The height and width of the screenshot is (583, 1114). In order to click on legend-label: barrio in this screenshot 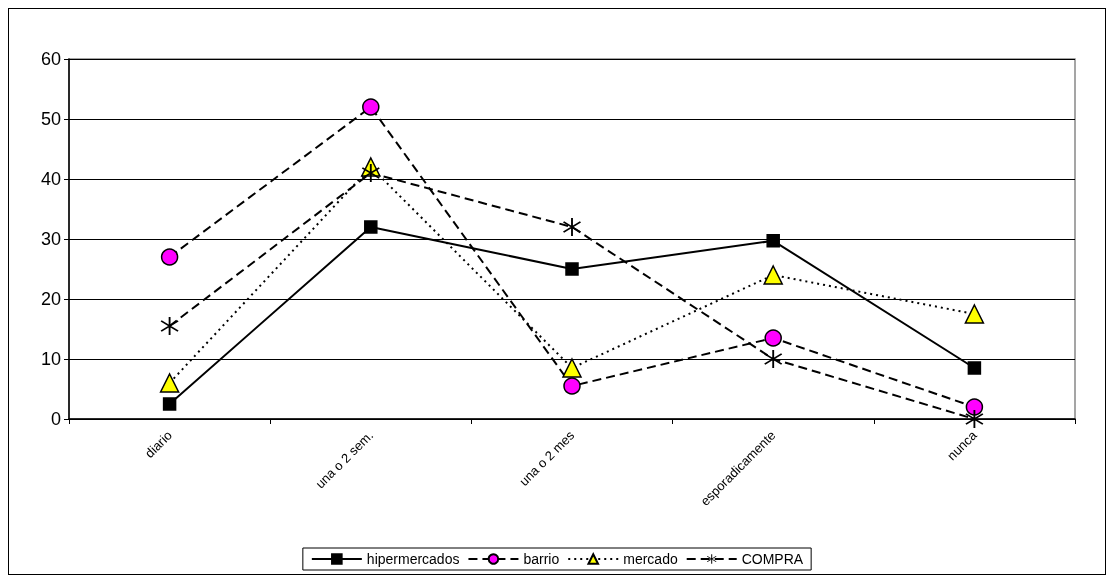, I will do `click(541, 559)`.